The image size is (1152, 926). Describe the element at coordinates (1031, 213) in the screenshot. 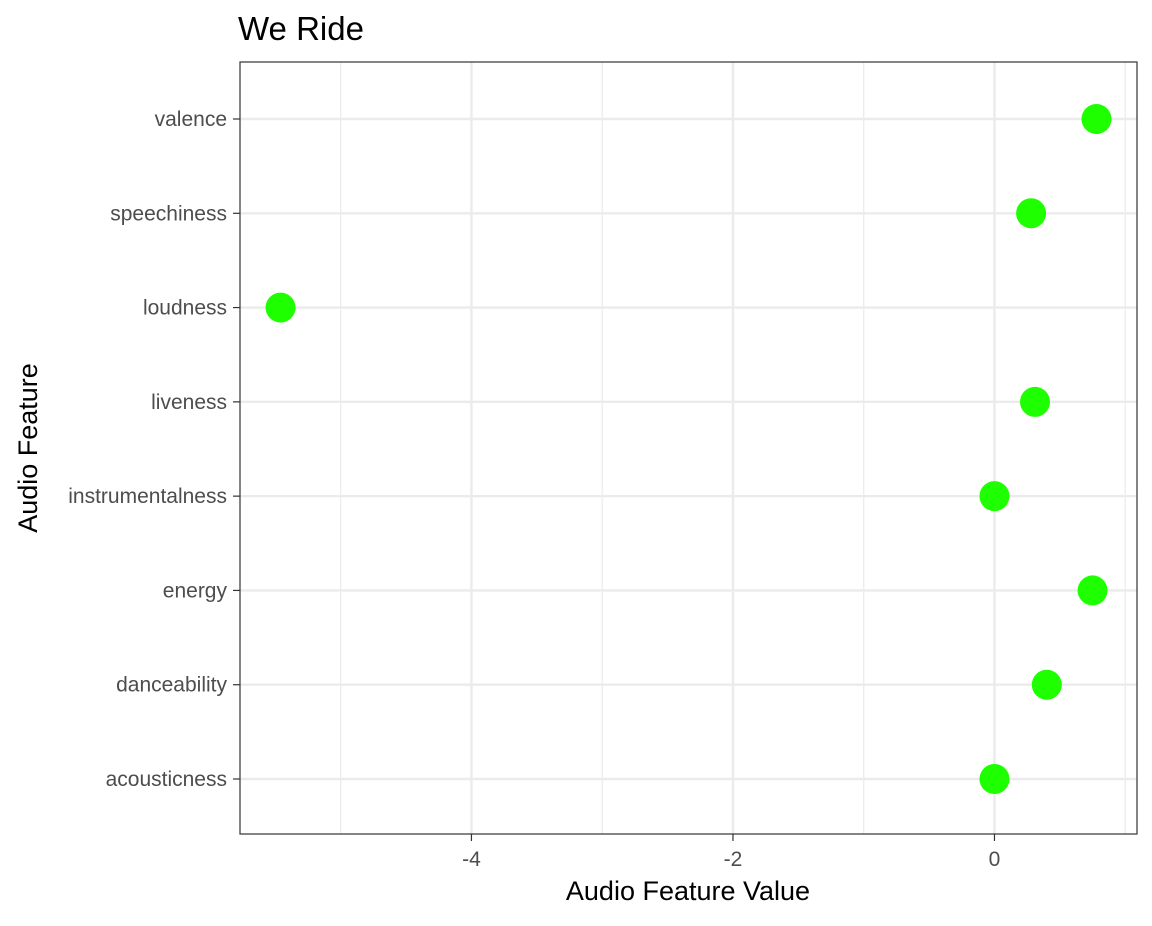

I see `data-point-speechiness` at that location.